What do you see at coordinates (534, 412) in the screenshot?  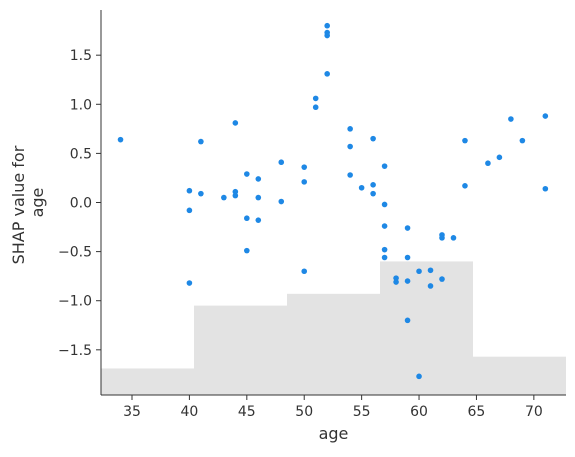 I see `x-tick-label: 70` at bounding box center [534, 412].